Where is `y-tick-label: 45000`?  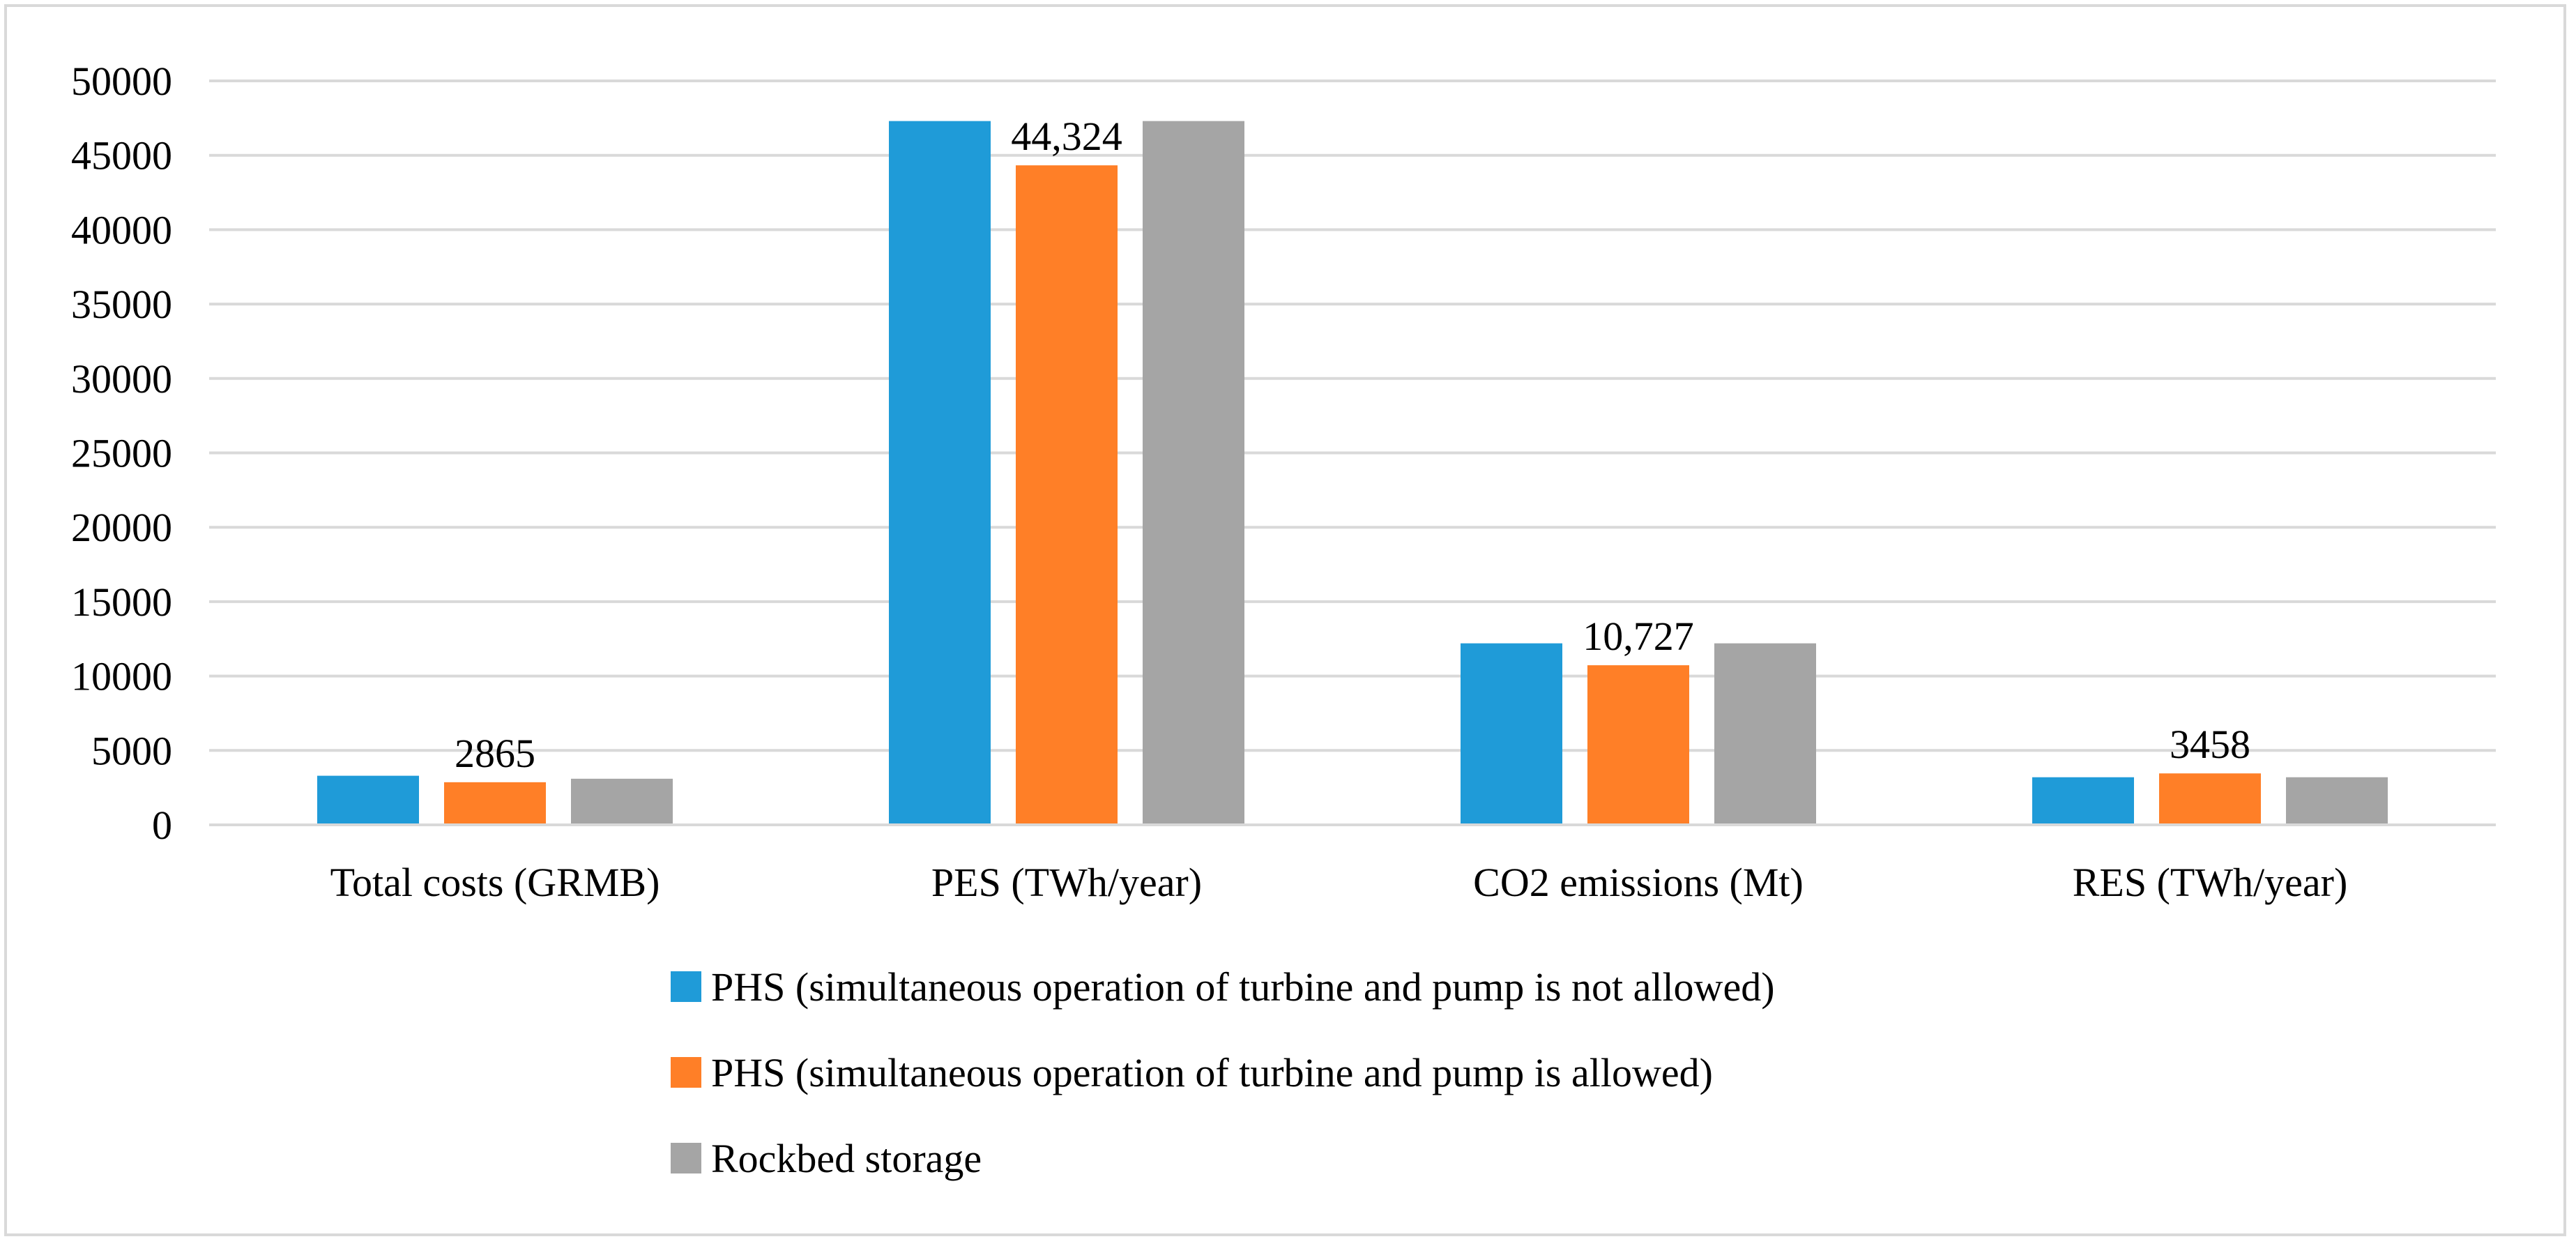
y-tick-label: 45000 is located at coordinates (122, 155).